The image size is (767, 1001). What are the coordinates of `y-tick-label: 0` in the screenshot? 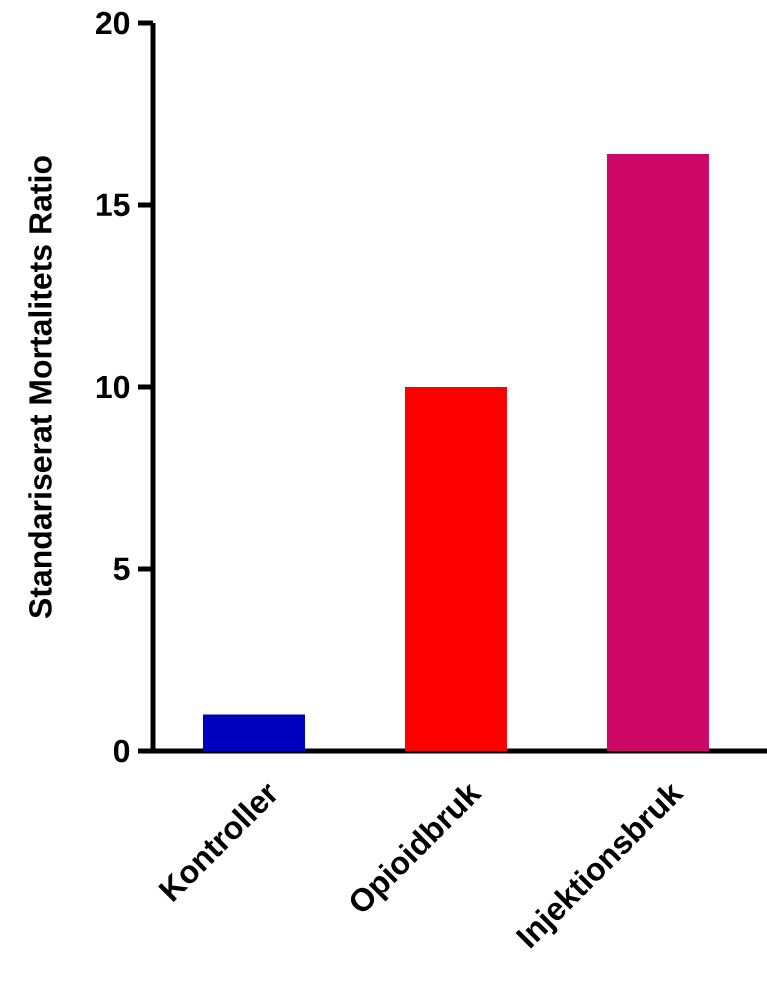 It's located at (121, 751).